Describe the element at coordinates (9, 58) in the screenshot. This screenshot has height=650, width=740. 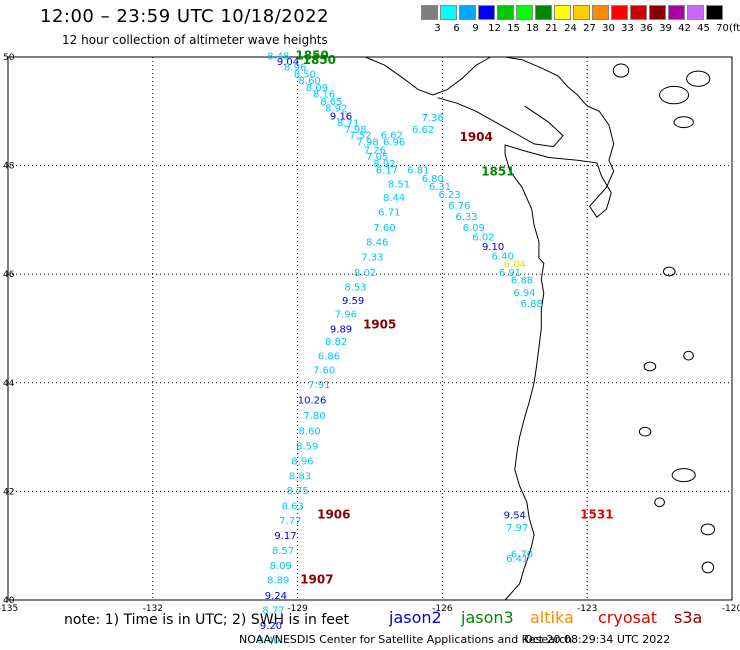
I see `lat-tick-label: 50` at that location.